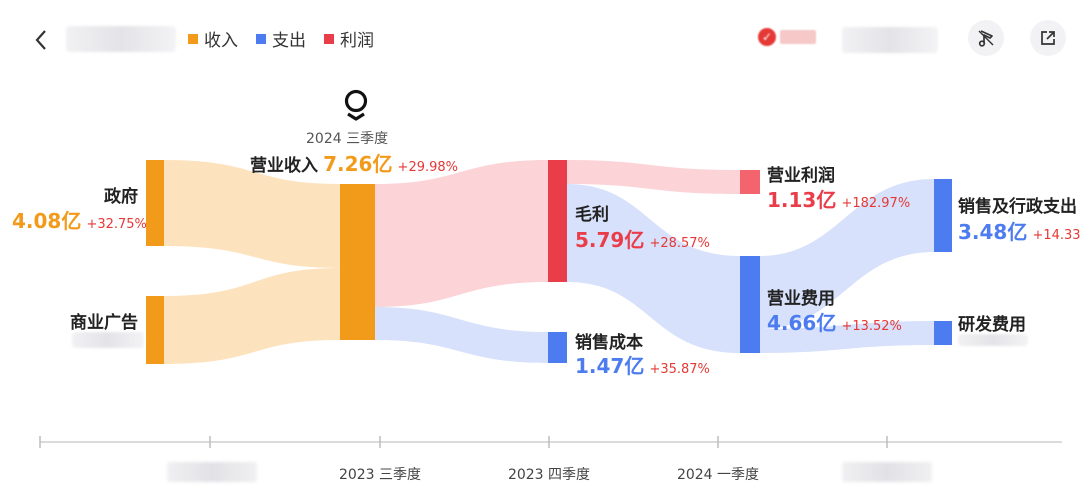 Image resolution: width=1080 pixels, height=494 pixels. Describe the element at coordinates (380, 475) in the screenshot. I see `tick-2023-q3: 2023 三季度` at that location.